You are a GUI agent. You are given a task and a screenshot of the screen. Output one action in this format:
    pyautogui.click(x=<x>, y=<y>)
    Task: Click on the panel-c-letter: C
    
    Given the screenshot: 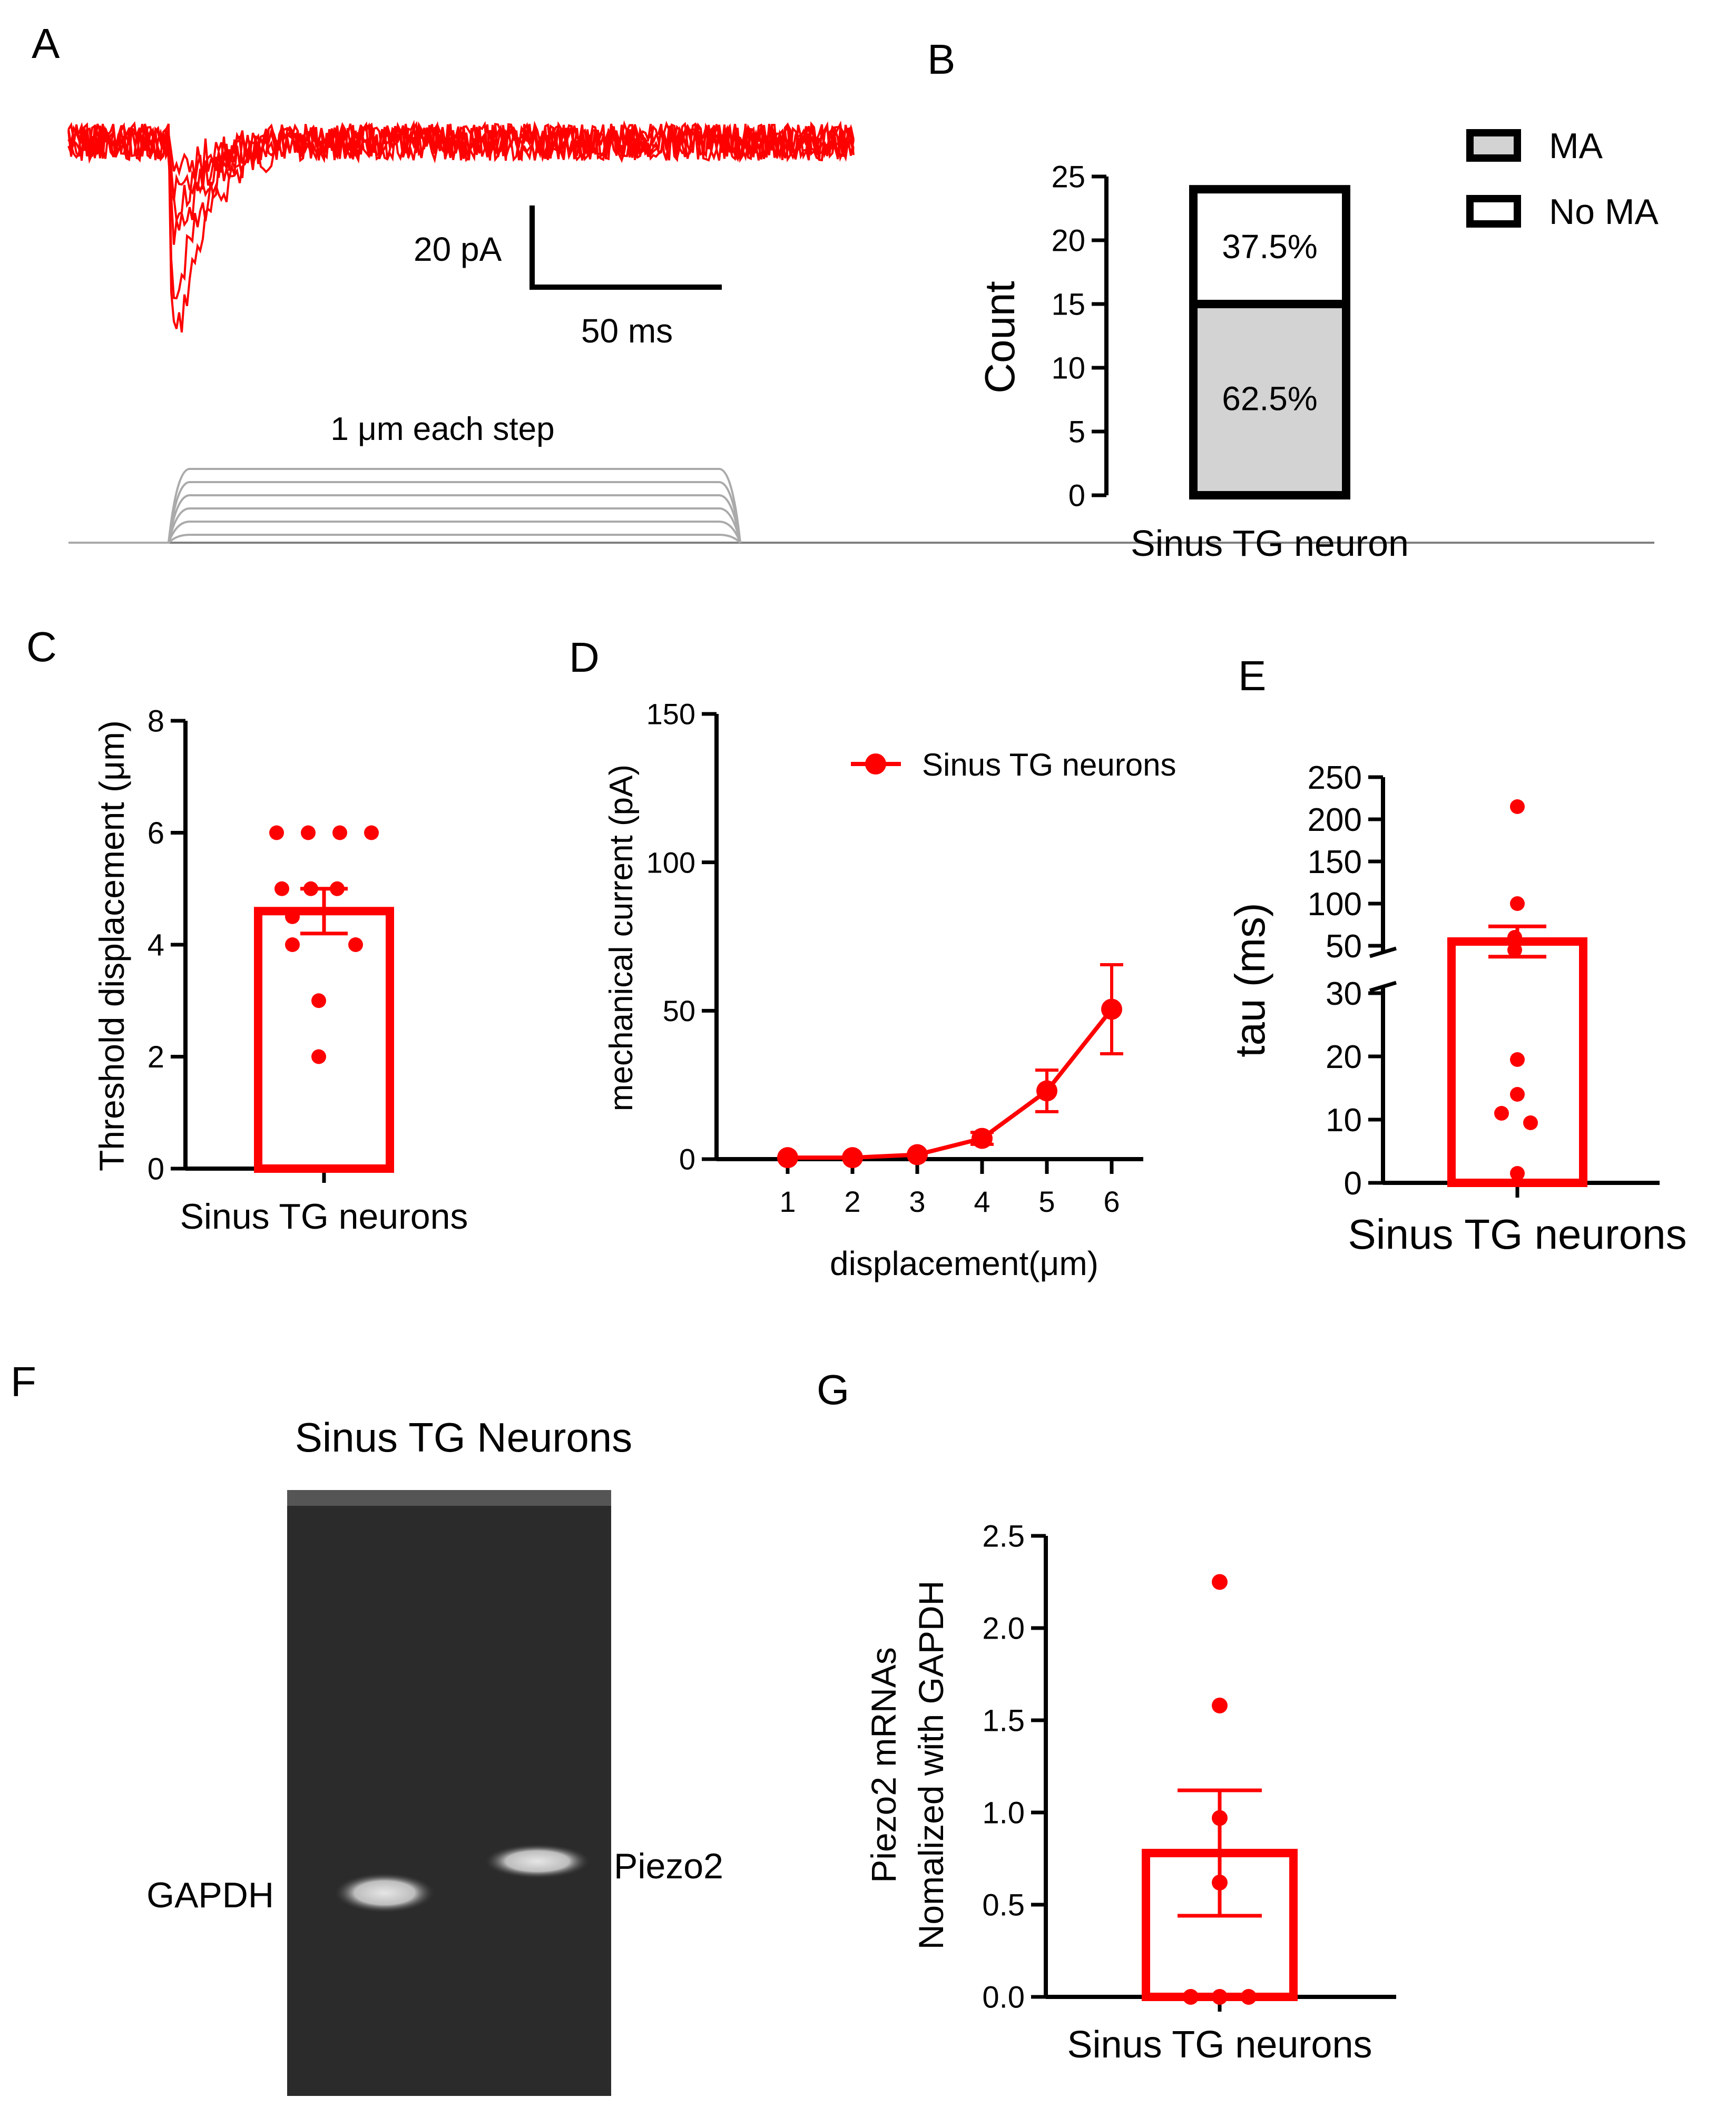 What is the action you would take?
    pyautogui.click(x=41, y=646)
    